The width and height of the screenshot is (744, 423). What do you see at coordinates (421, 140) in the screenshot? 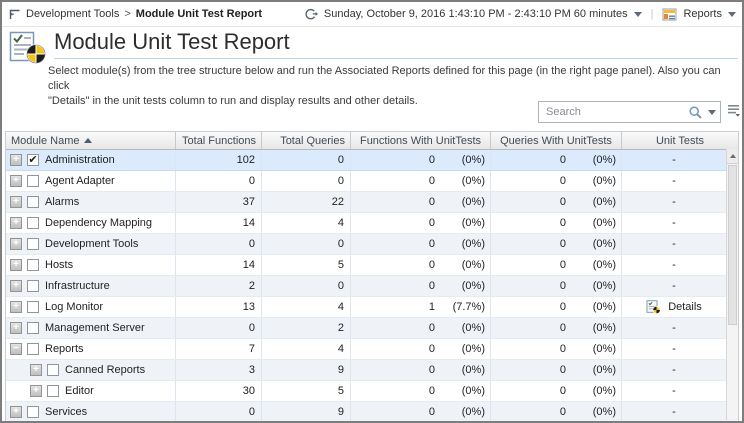
I see `column-header-functions-with-unittests: Functions With UnitTests` at bounding box center [421, 140].